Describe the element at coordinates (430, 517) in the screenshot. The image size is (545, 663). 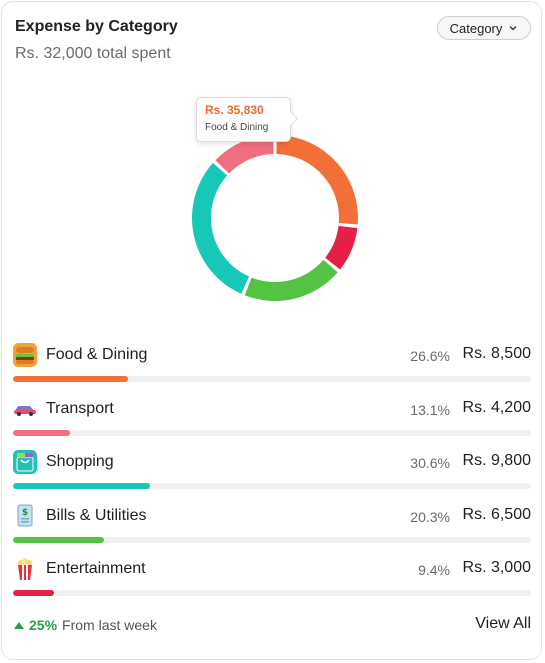
I see `category-percent: 20.3%` at that location.